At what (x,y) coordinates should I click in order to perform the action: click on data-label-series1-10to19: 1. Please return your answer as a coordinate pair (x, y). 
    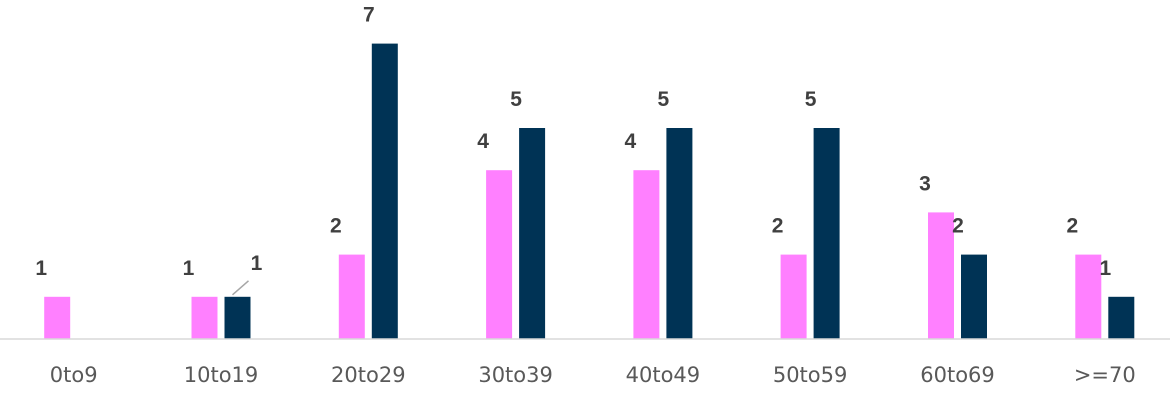
    Looking at the image, I should click on (189, 268).